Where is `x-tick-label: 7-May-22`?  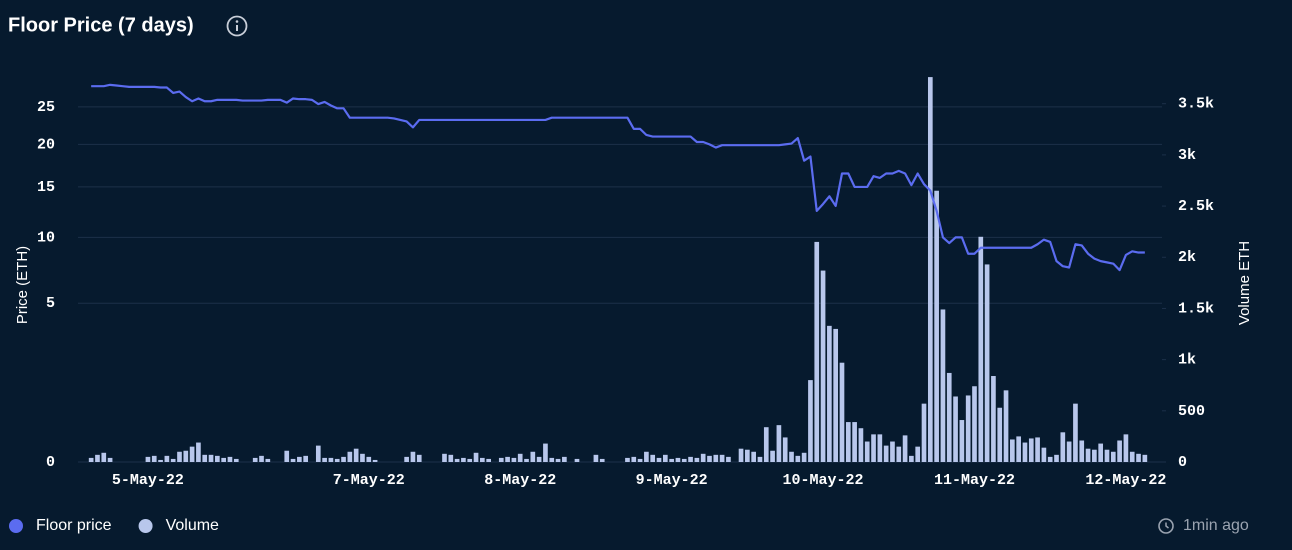
x-tick-label: 7-May-22 is located at coordinates (369, 480).